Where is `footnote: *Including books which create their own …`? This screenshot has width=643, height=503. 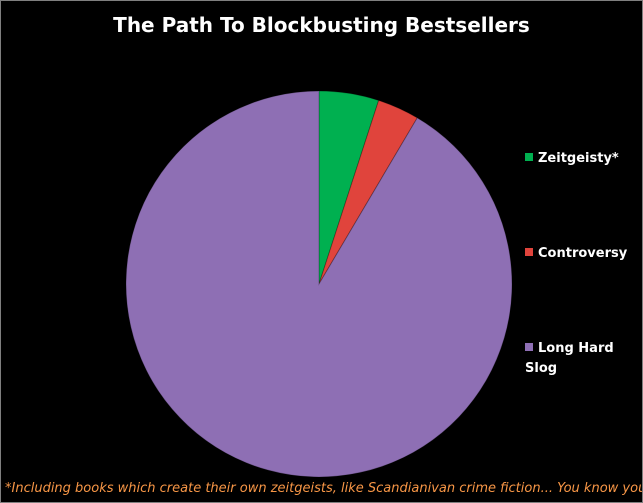 footnote: *Including books which create their own … is located at coordinates (324, 488).